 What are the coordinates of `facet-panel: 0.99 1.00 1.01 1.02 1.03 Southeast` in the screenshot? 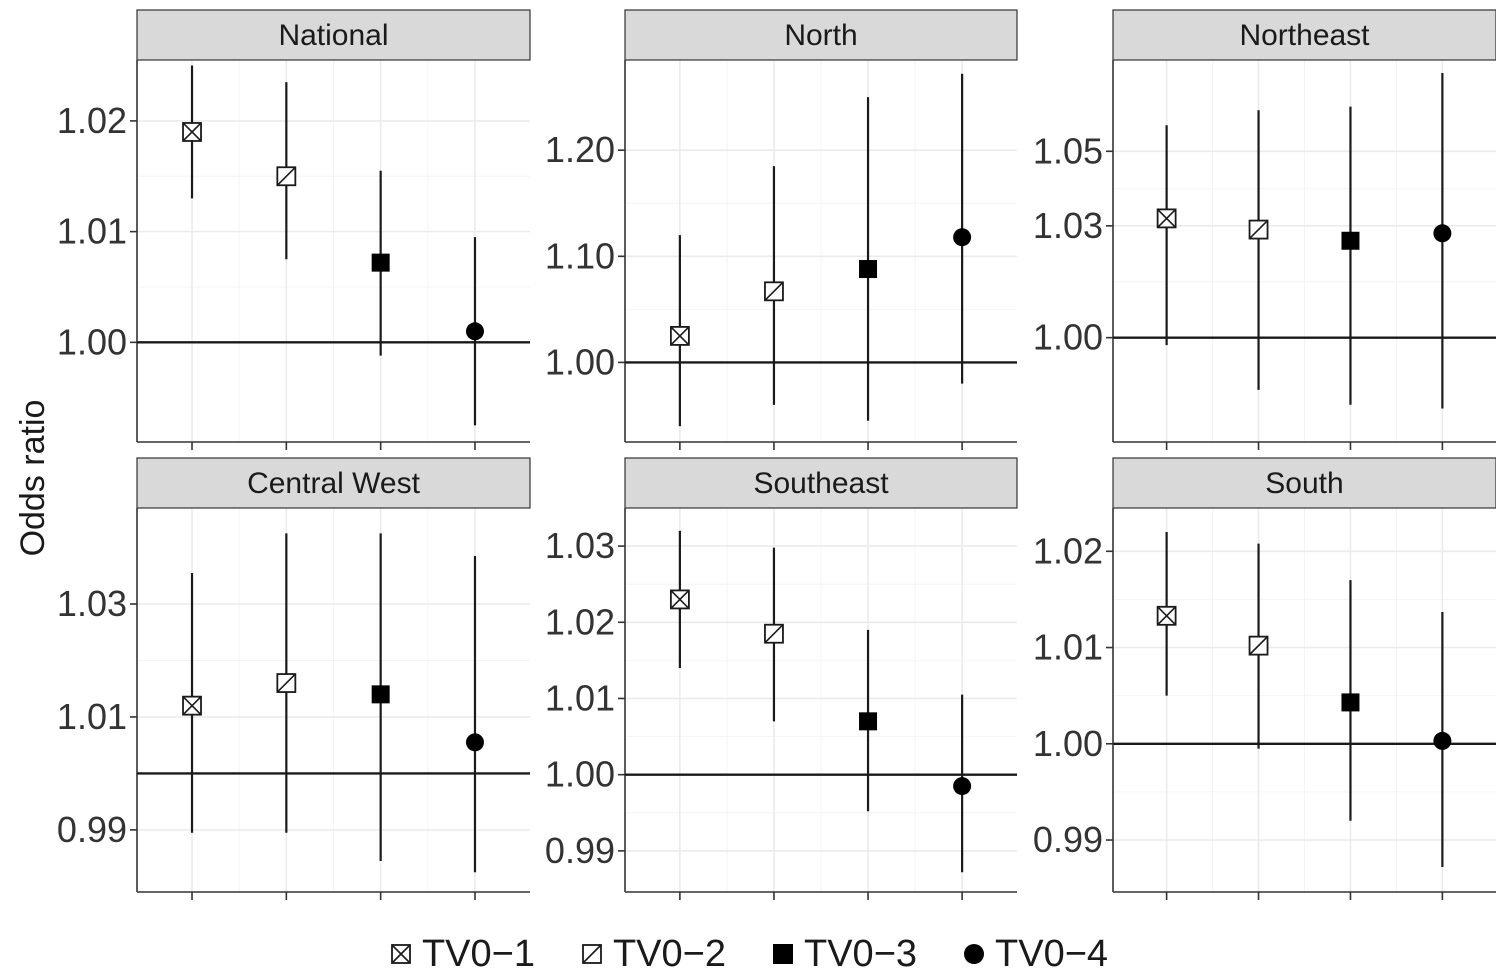 It's located at (781, 678).